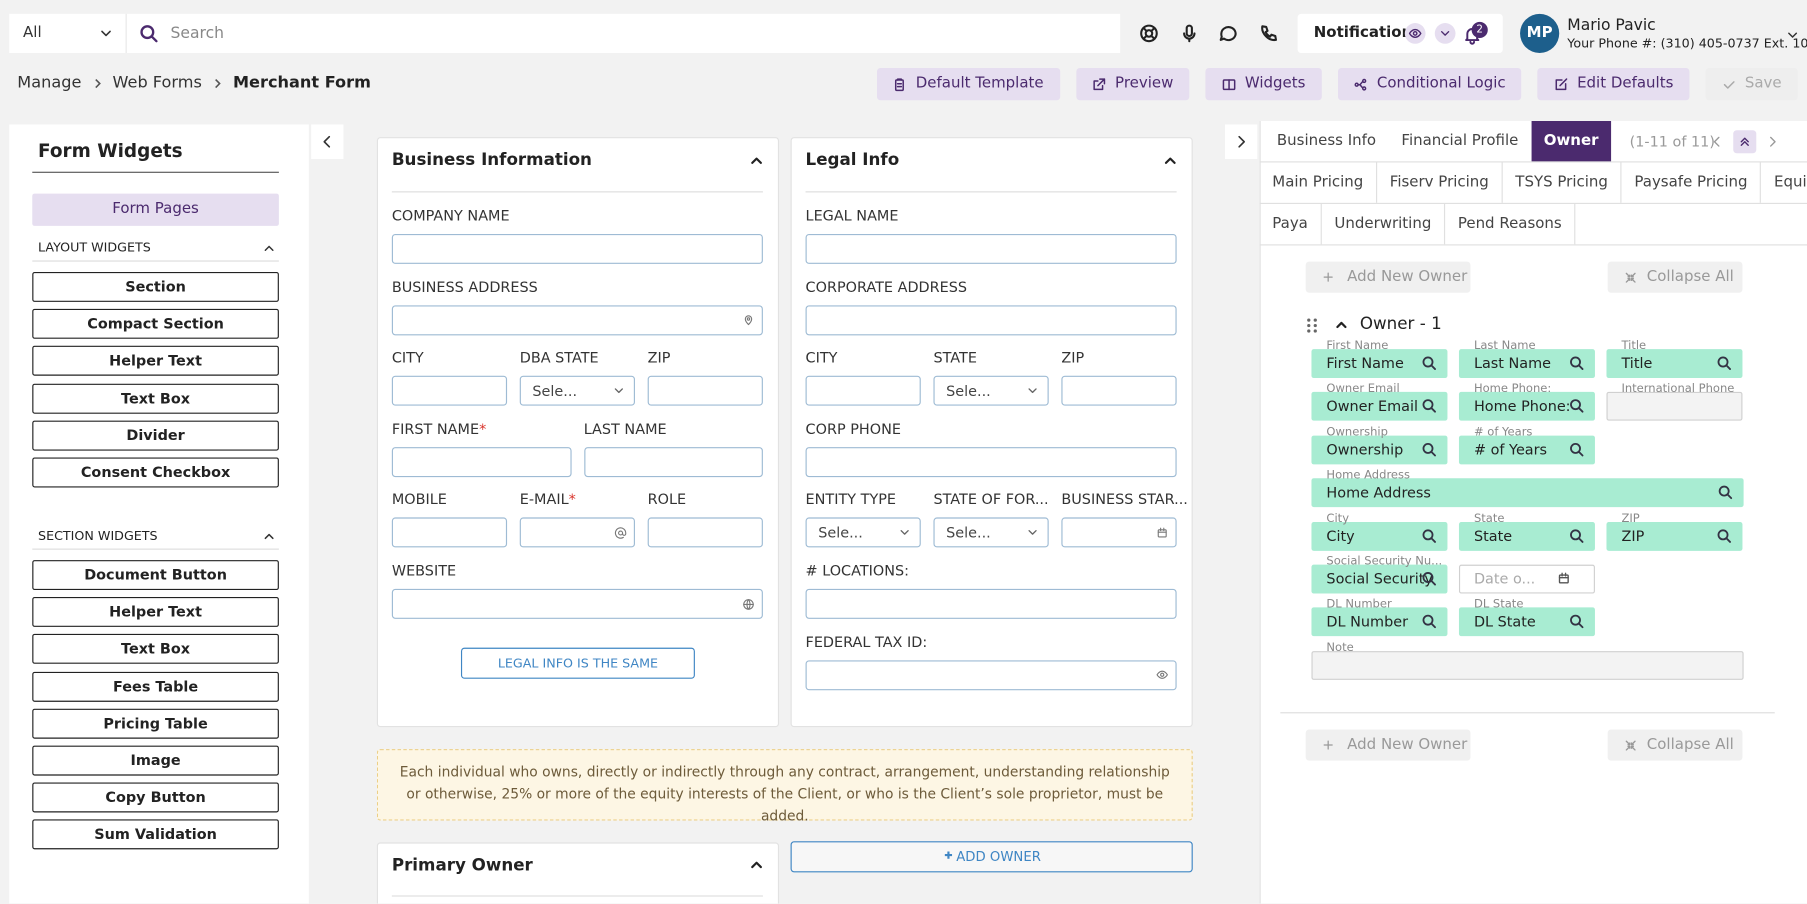 The width and height of the screenshot is (1807, 904). Describe the element at coordinates (155, 686) in the screenshot. I see `widget-button: Fees Table` at that location.